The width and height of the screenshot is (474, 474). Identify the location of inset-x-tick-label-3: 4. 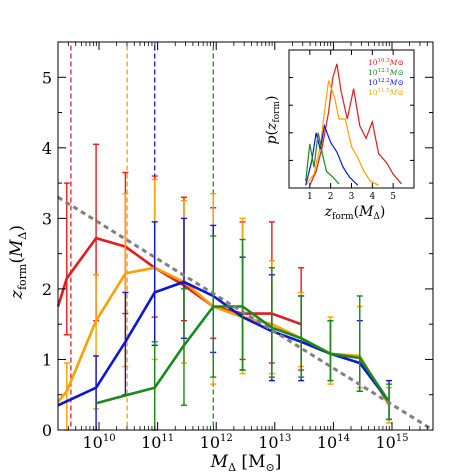
(372, 197).